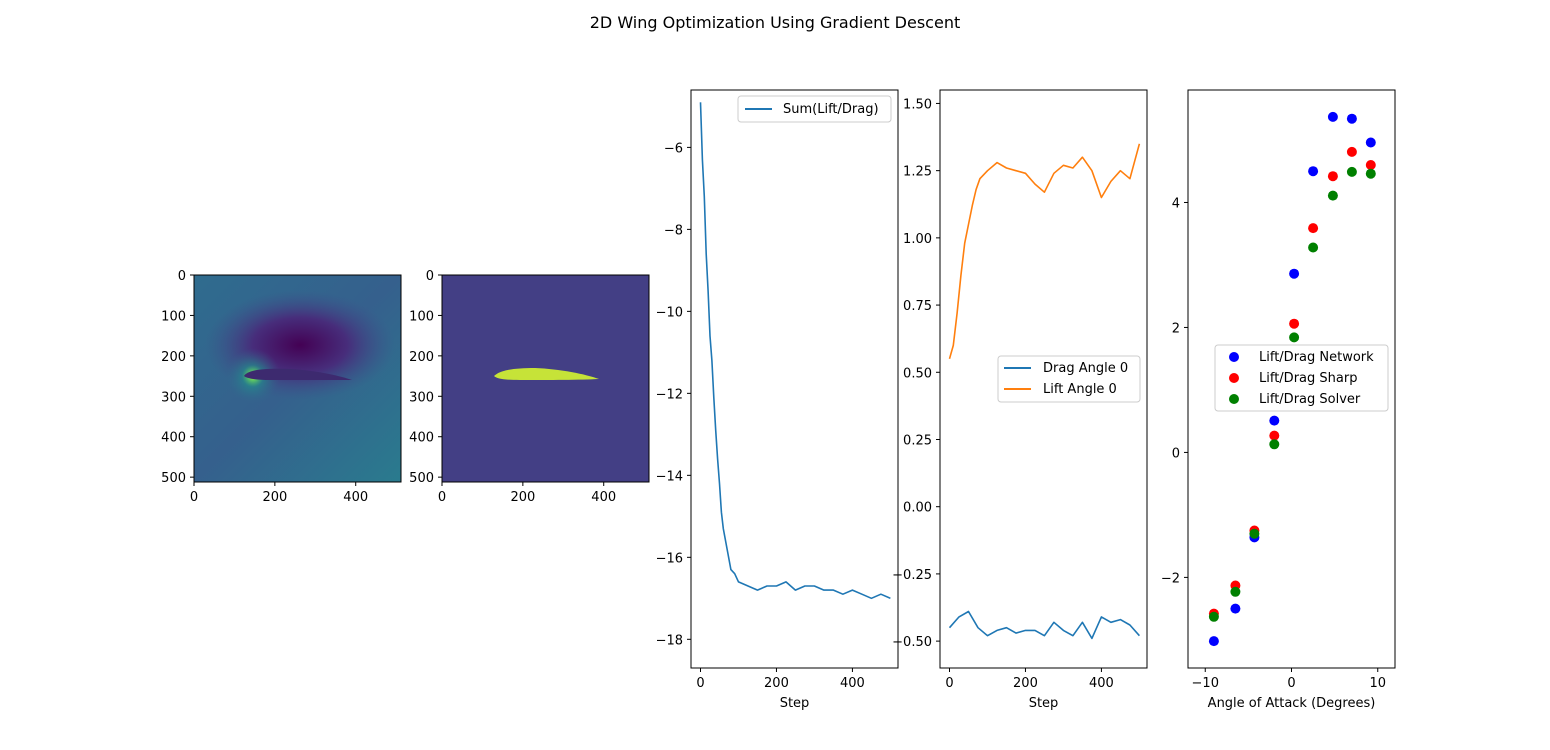 This screenshot has height=750, width=1550. I want to click on series-line-sum-lift-drag, so click(795, 351).